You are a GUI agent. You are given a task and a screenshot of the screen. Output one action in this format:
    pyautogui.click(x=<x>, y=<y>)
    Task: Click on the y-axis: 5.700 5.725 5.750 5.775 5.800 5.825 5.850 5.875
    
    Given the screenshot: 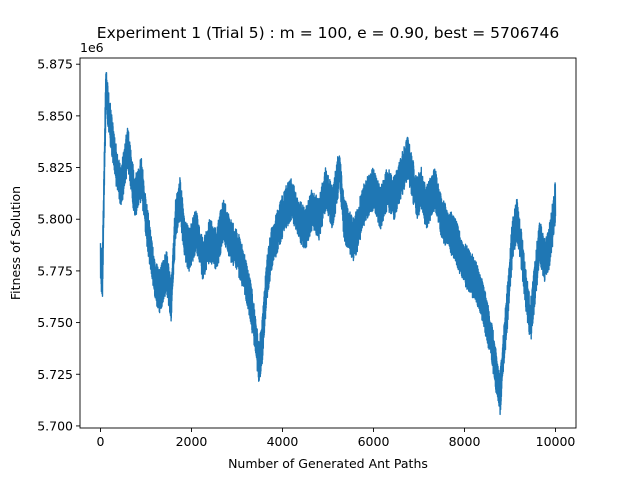 What is the action you would take?
    pyautogui.click(x=58, y=245)
    